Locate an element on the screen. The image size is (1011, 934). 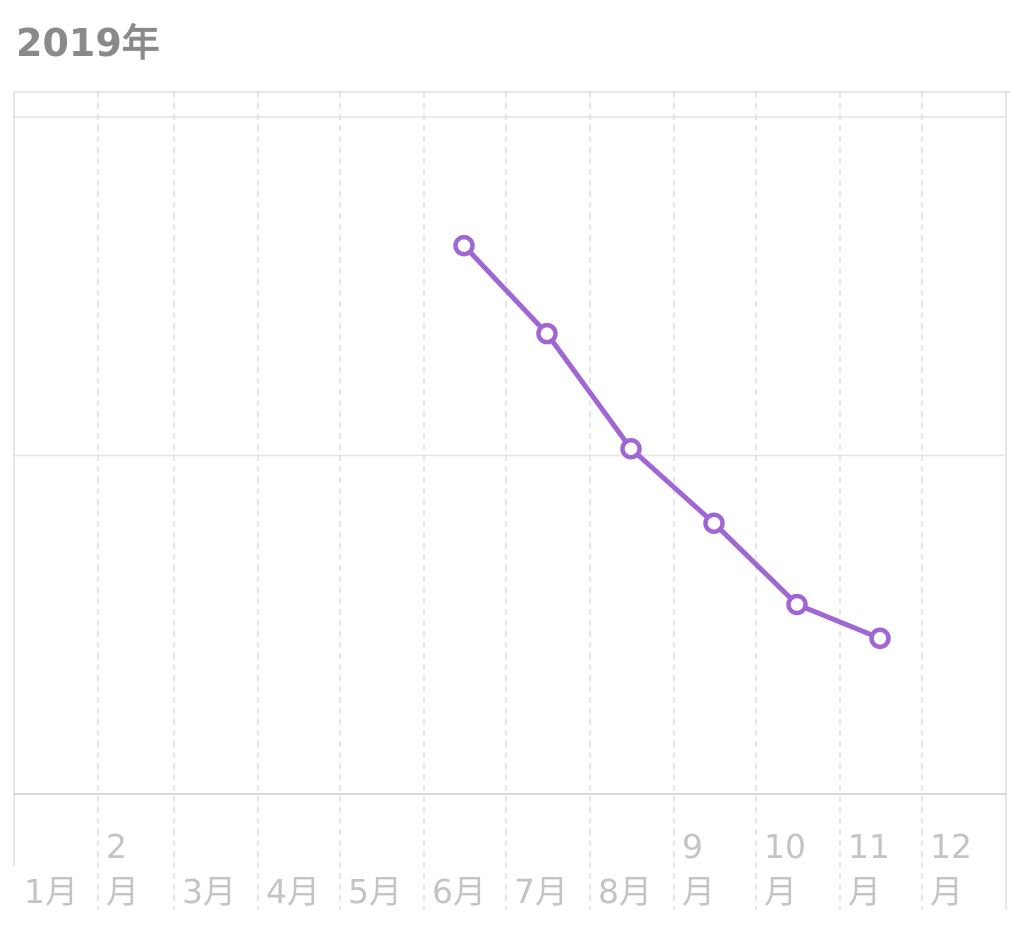
x-tick-label: 5月 is located at coordinates (375, 891).